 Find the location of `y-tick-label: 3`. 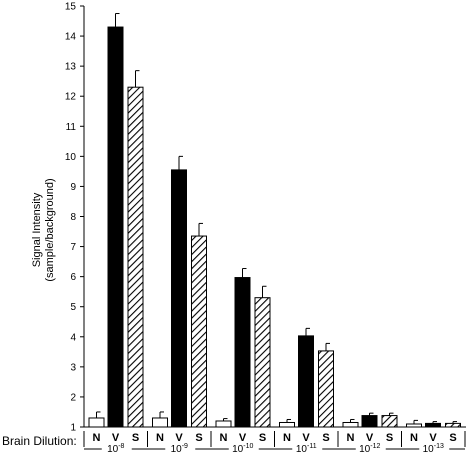

y-tick-label: 3 is located at coordinates (73, 367).